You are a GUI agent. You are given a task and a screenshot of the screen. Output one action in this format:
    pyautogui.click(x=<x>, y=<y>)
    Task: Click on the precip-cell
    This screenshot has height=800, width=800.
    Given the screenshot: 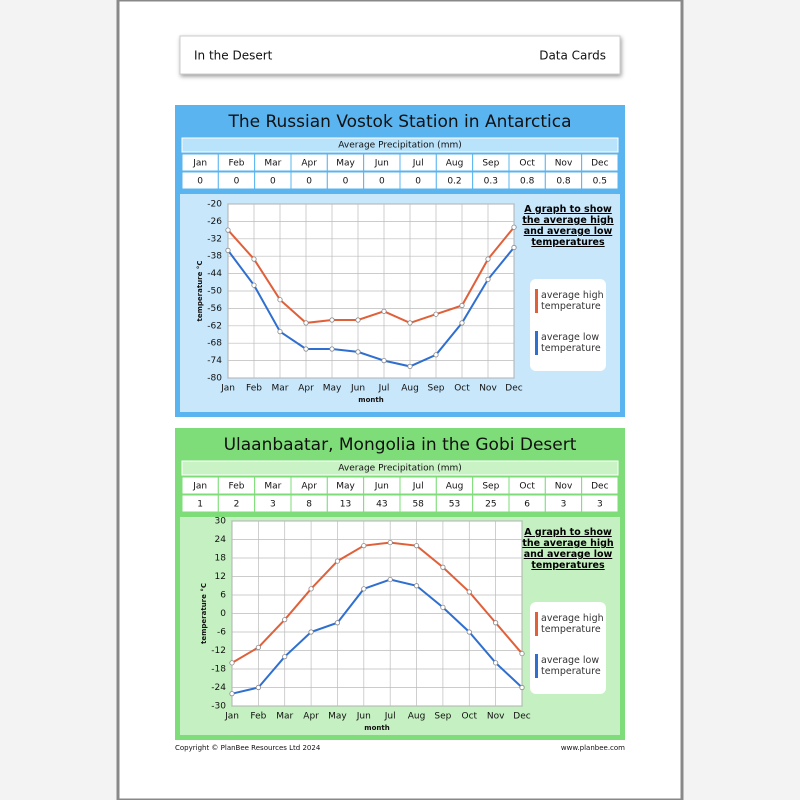 What is the action you would take?
    pyautogui.click(x=600, y=180)
    